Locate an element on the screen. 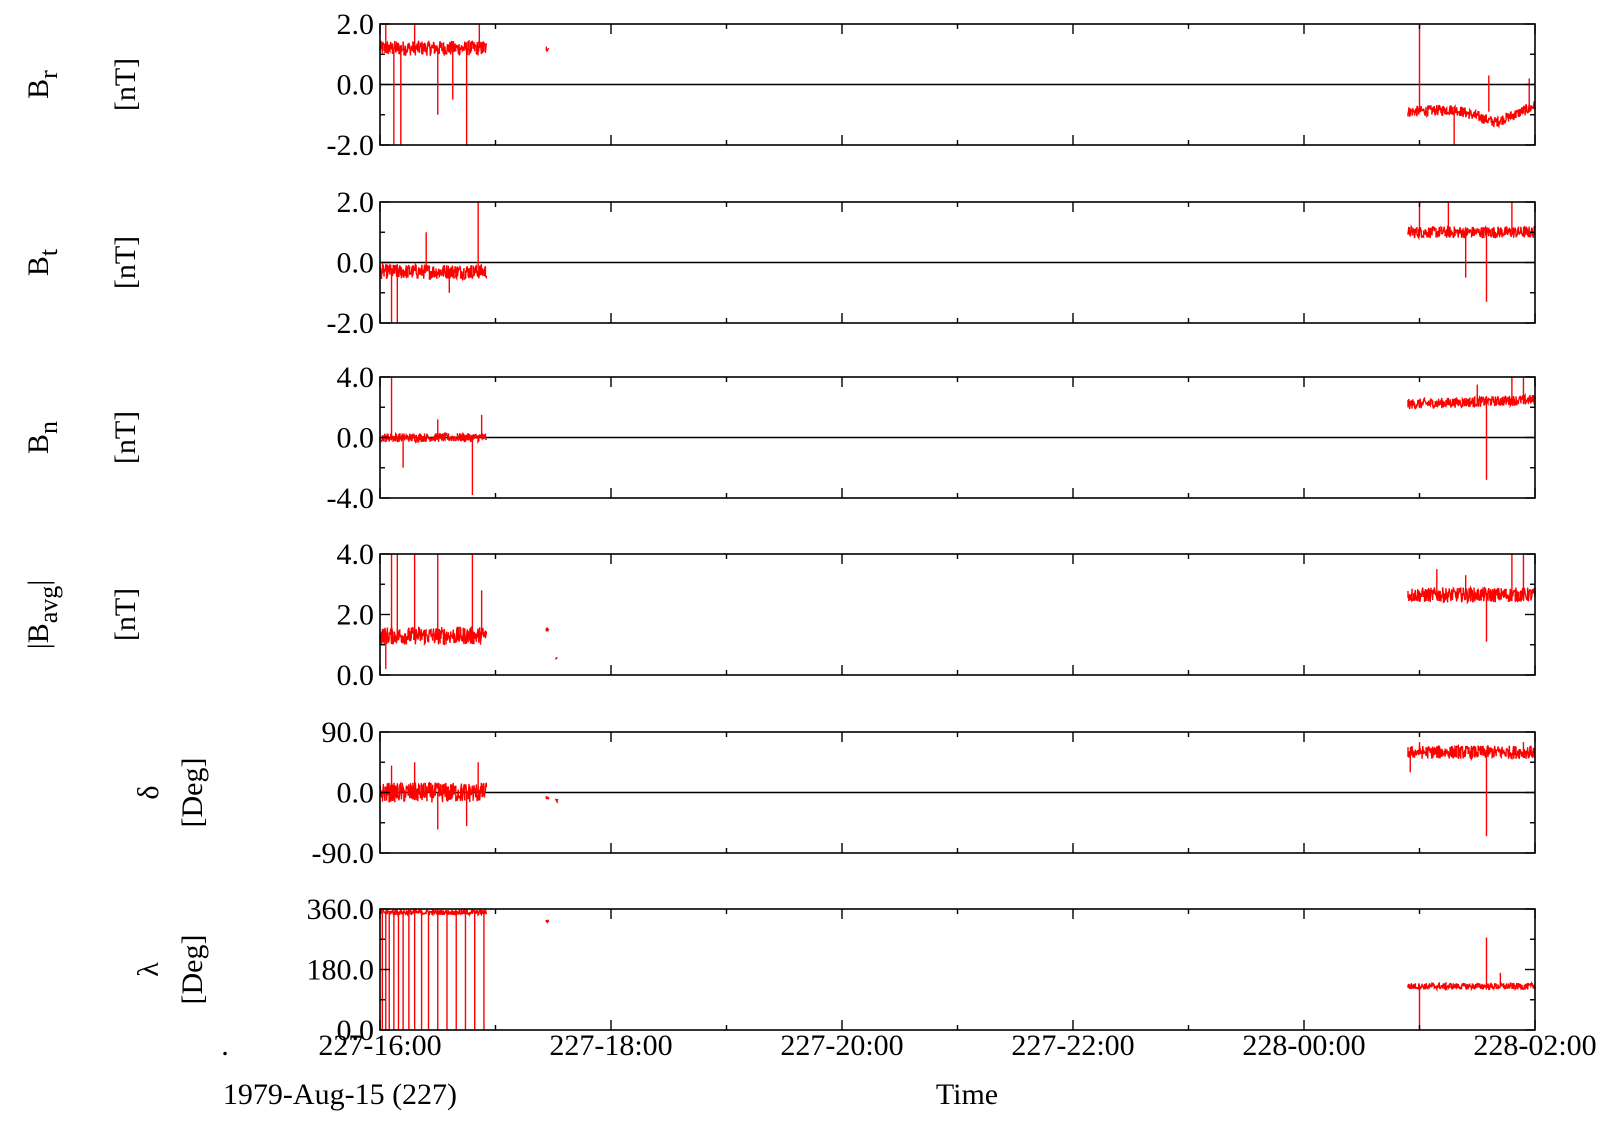  panel-bavg-ylabel-subscript: avg is located at coordinates (48, 605).